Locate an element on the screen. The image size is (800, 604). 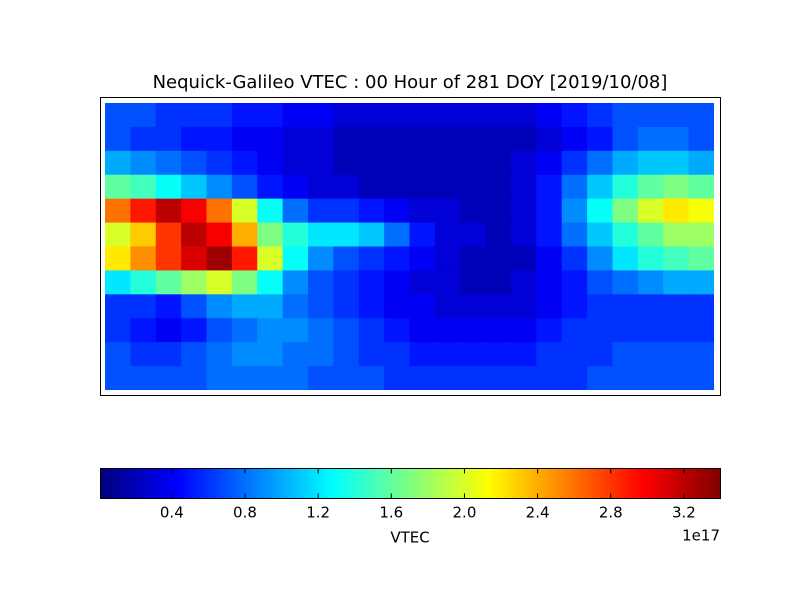
colorbar-offset: 1e17 is located at coordinates (701, 536).